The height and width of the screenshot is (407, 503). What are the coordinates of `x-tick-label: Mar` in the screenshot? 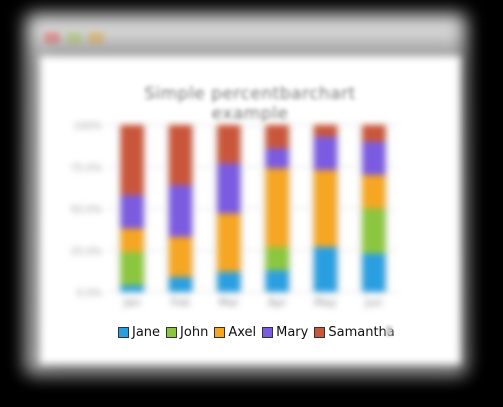 It's located at (228, 302).